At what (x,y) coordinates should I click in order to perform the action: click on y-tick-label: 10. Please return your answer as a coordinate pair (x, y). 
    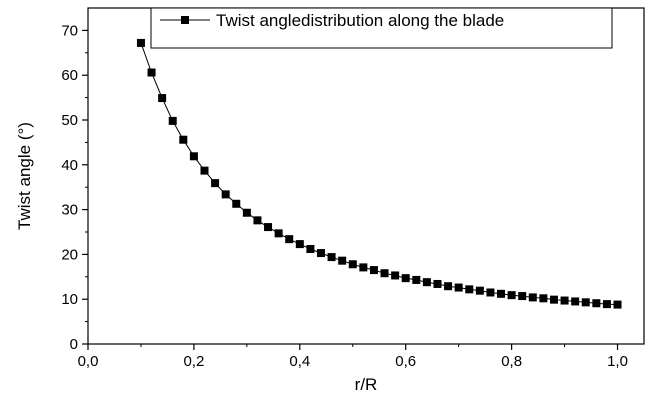
    Looking at the image, I should click on (69, 299).